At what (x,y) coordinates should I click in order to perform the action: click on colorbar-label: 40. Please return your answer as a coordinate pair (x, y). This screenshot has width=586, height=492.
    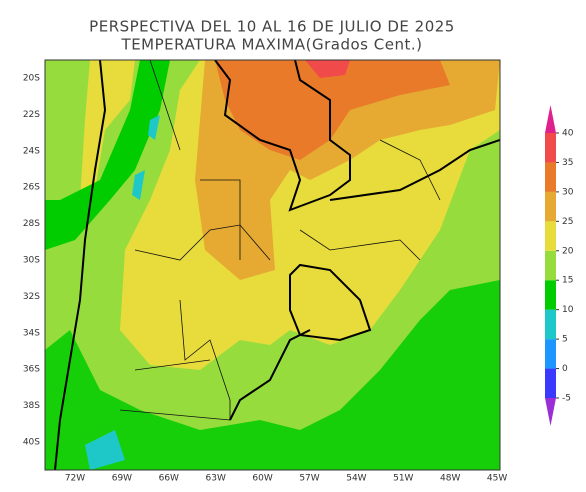
    Looking at the image, I should click on (568, 134).